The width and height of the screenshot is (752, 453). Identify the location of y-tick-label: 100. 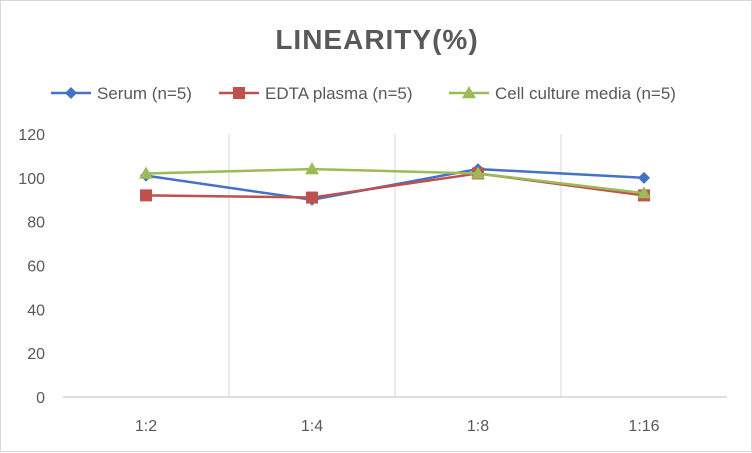
(31, 179).